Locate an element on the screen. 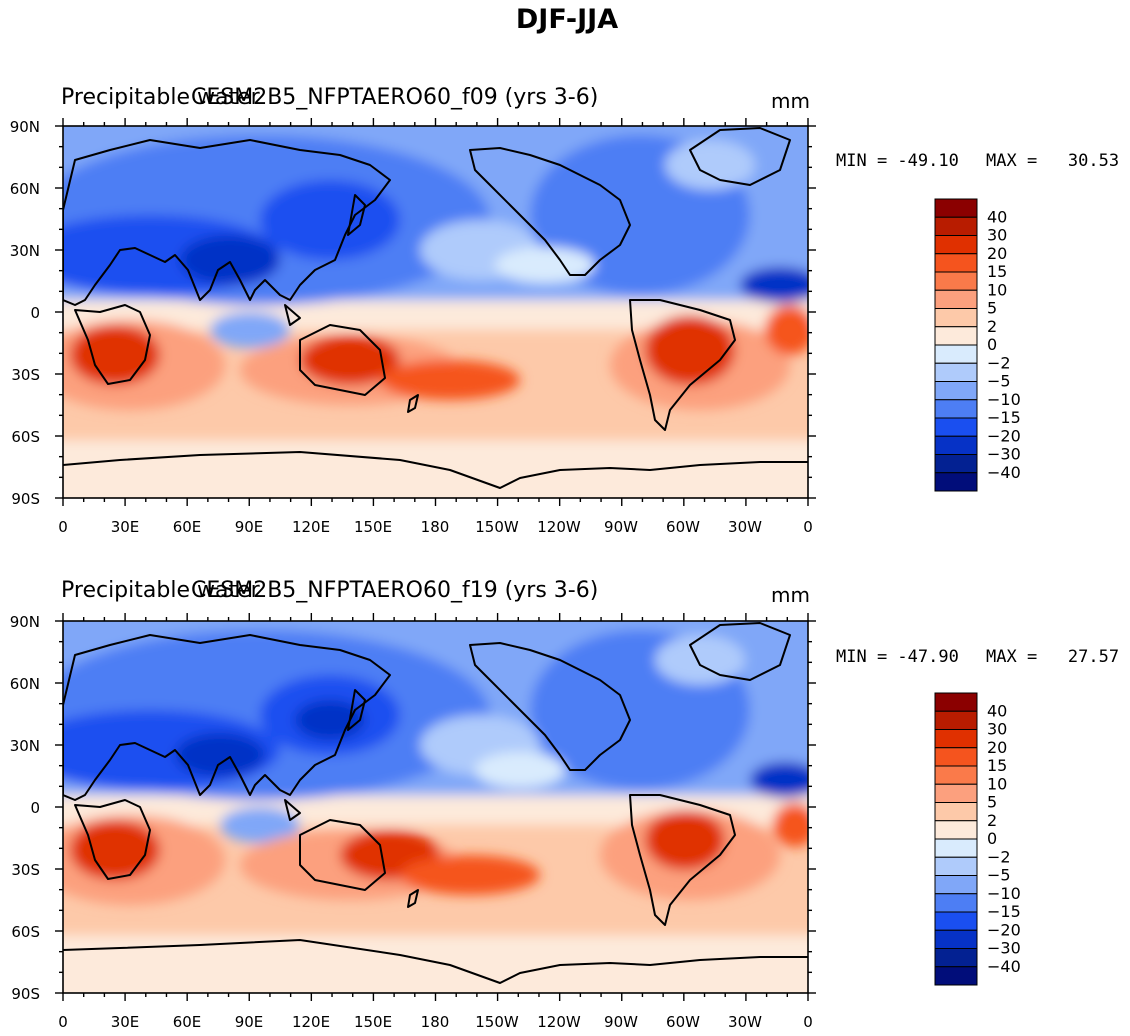 Image resolution: width=1130 pixels, height=1036 pixels. colorbar-label: 30 is located at coordinates (997, 235).